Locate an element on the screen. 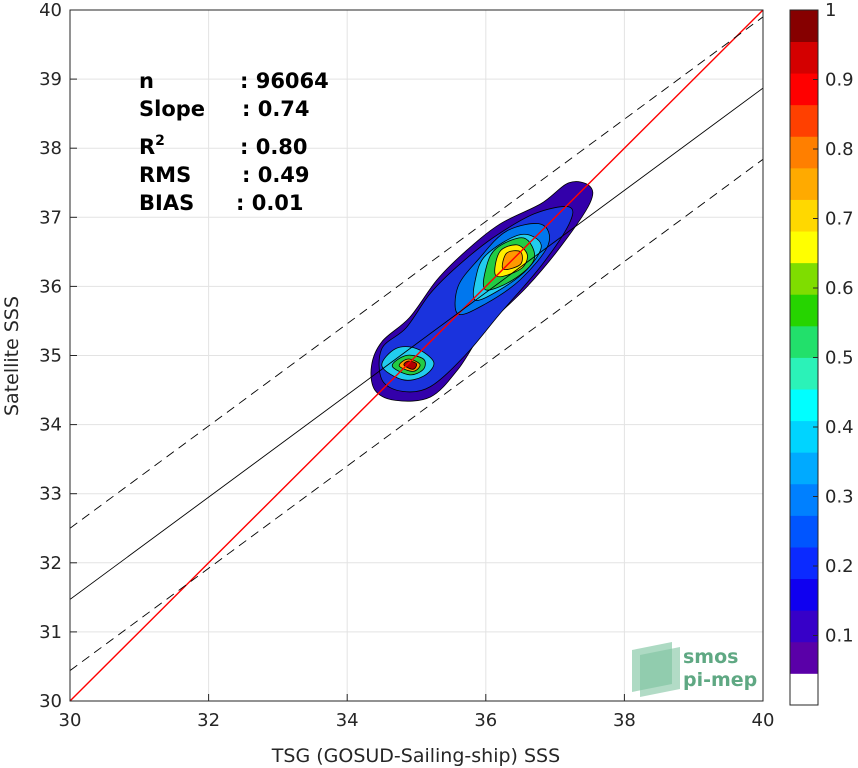 This screenshot has width=858, height=768. svg-text: smos is located at coordinates (710, 657).